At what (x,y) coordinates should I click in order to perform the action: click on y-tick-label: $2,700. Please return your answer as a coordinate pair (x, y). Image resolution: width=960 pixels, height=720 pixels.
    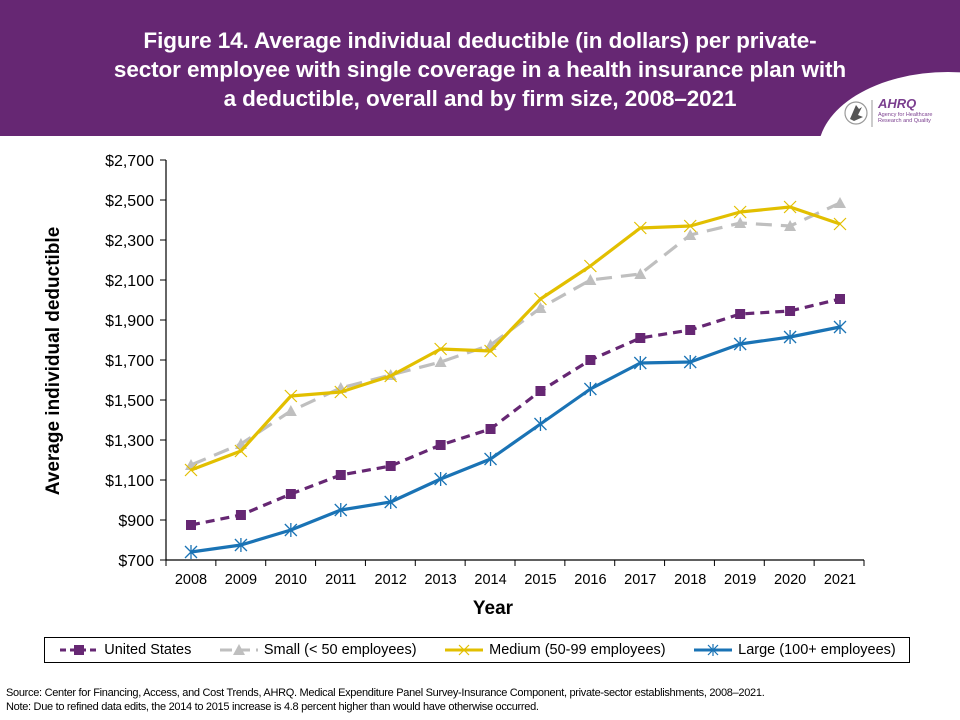
    Looking at the image, I should click on (129, 161).